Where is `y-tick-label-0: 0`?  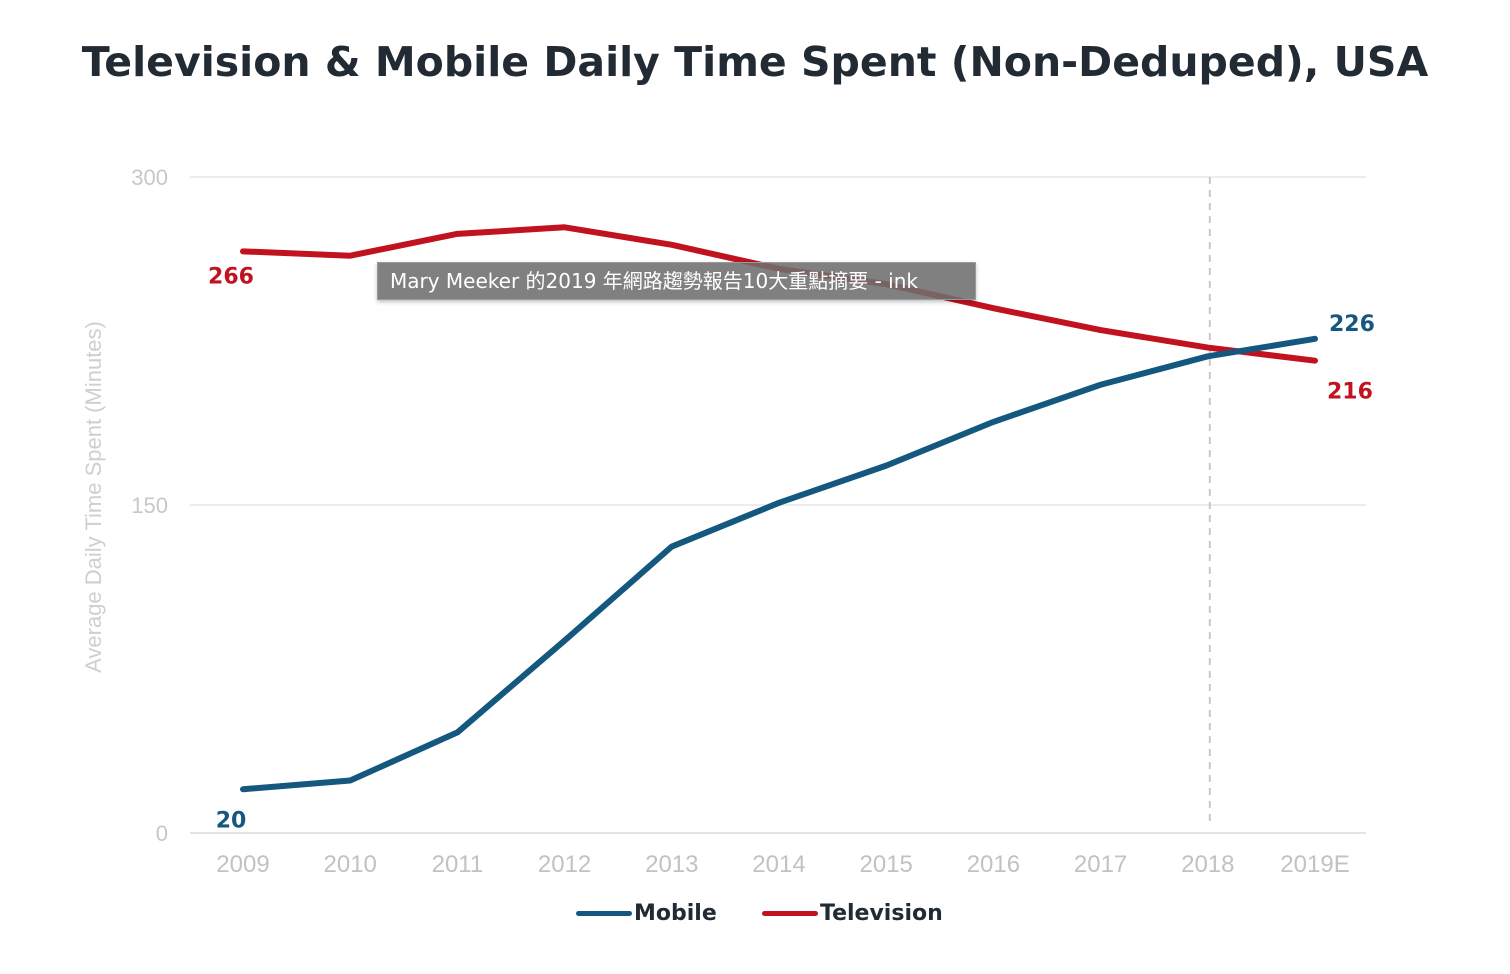
y-tick-label-0: 0 is located at coordinates (162, 833).